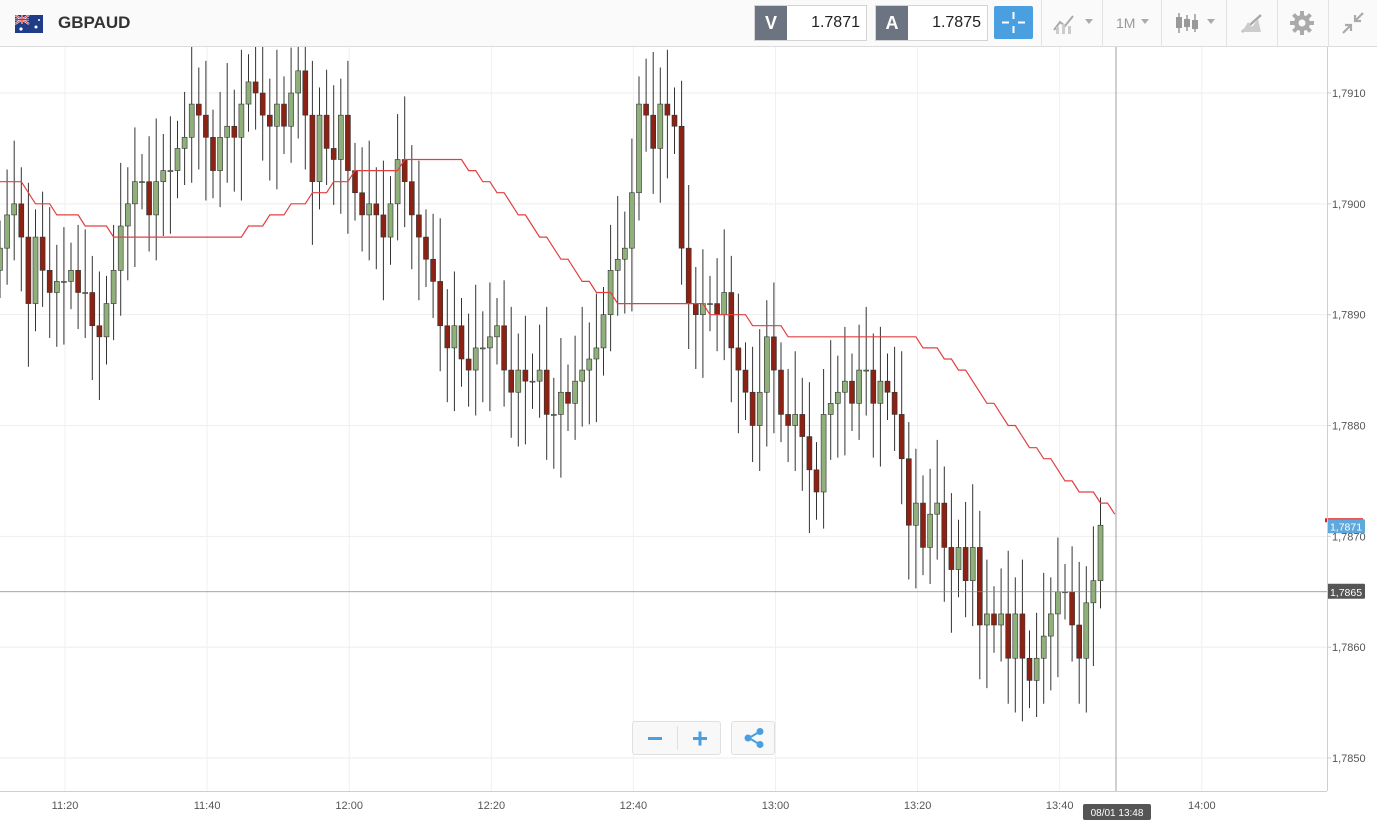 This screenshot has height=823, width=1377. What do you see at coordinates (700, 738) in the screenshot?
I see `zoom-in-button` at bounding box center [700, 738].